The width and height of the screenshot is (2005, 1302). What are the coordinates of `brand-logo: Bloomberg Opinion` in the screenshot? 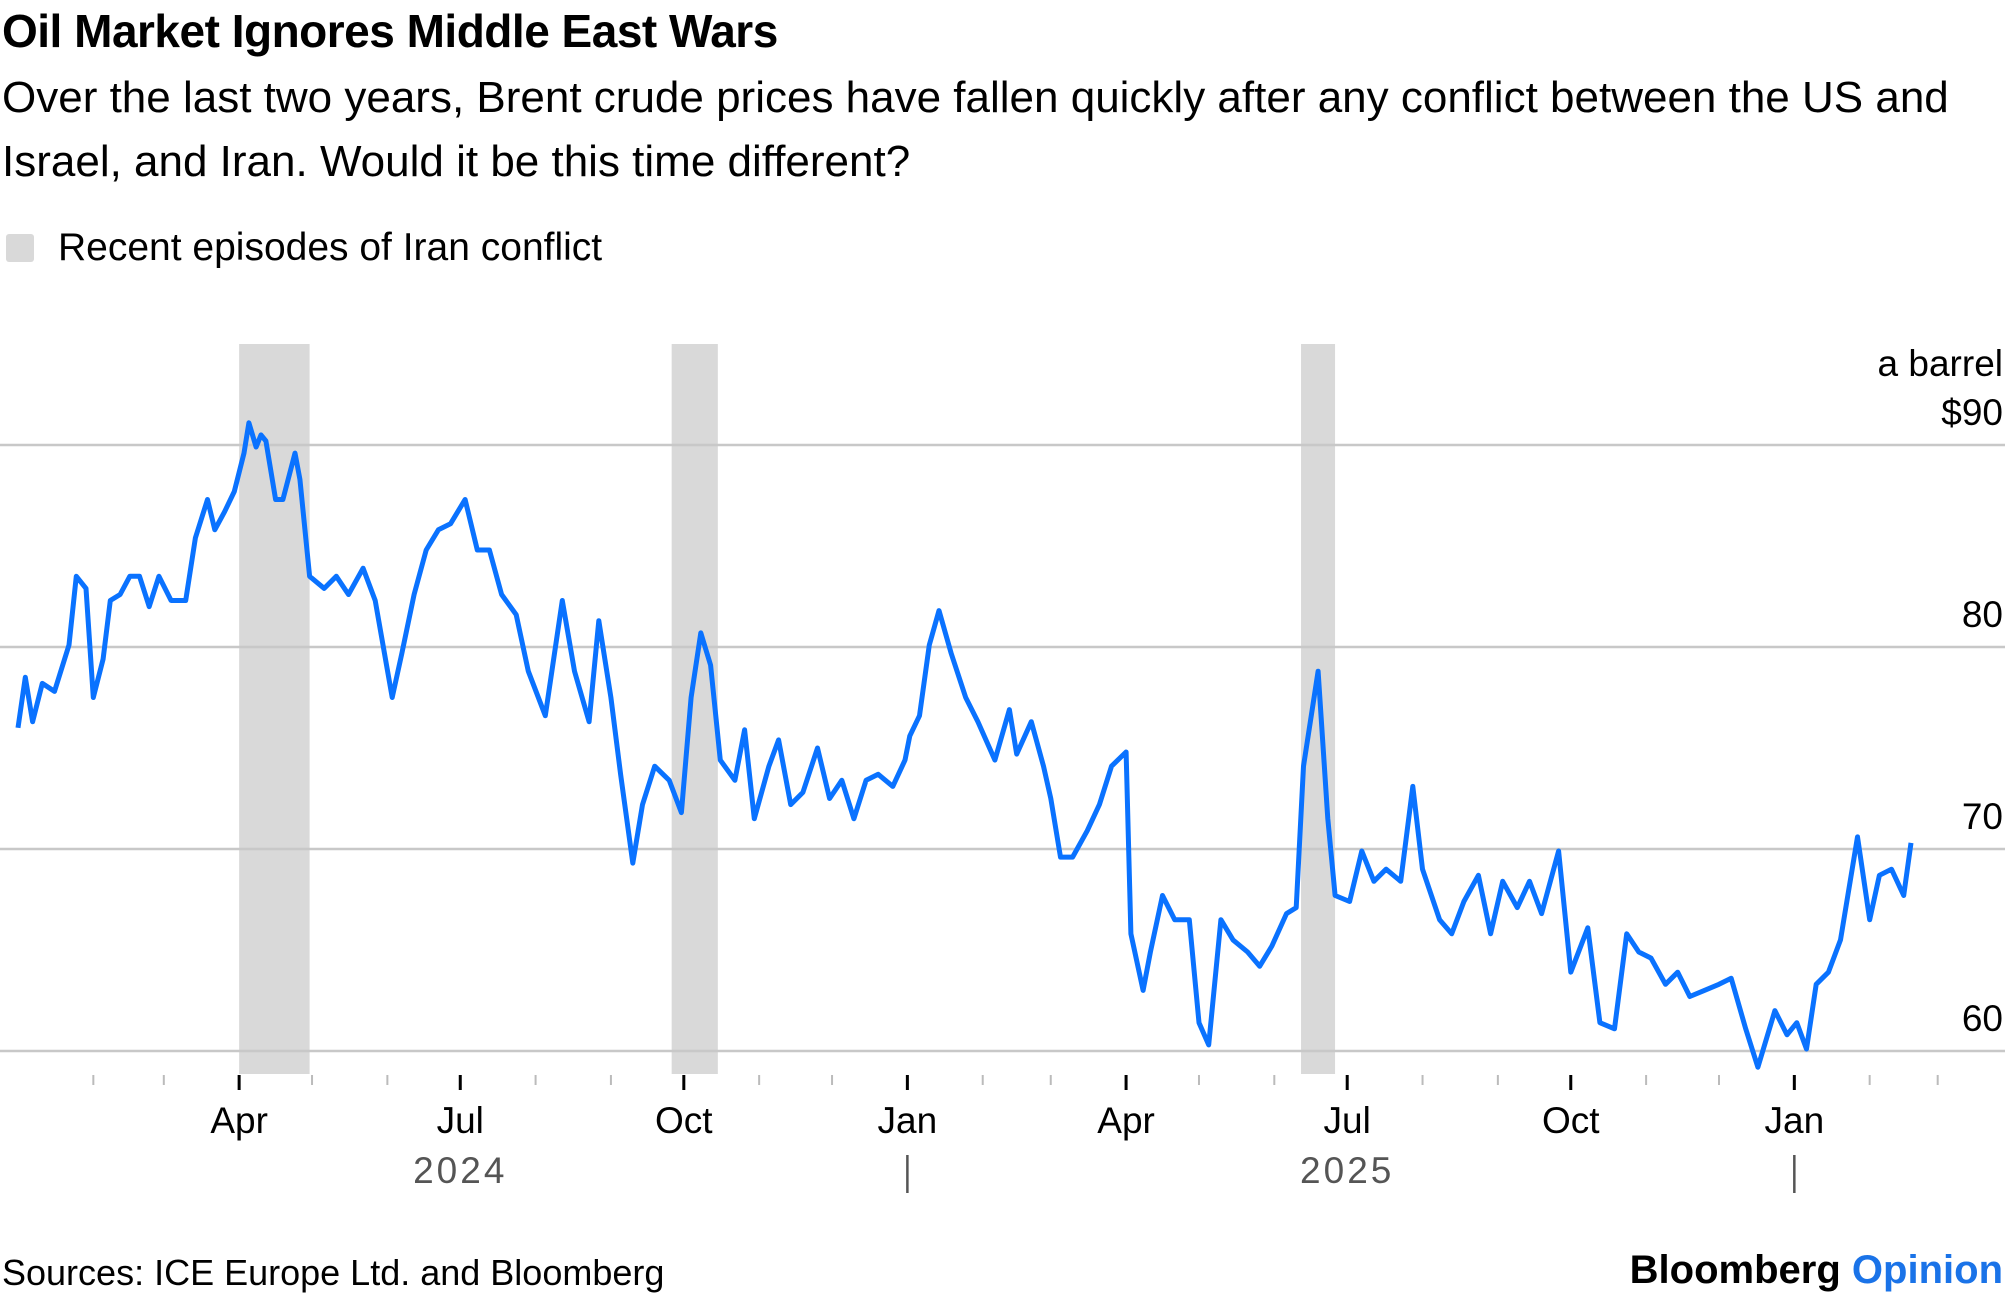 It's located at (1816, 1270).